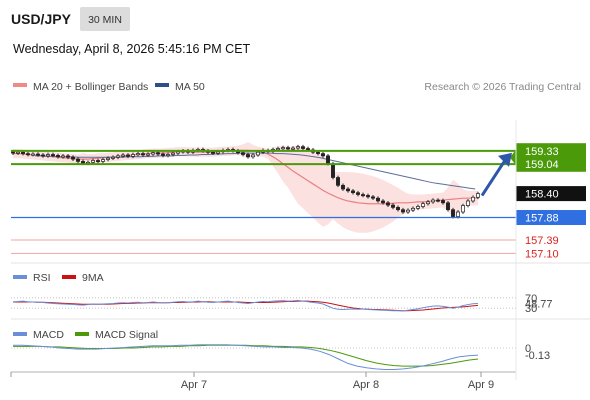 The image size is (590, 400). Describe the element at coordinates (513, 157) in the screenshot. I see `resistance-pointer` at that location.